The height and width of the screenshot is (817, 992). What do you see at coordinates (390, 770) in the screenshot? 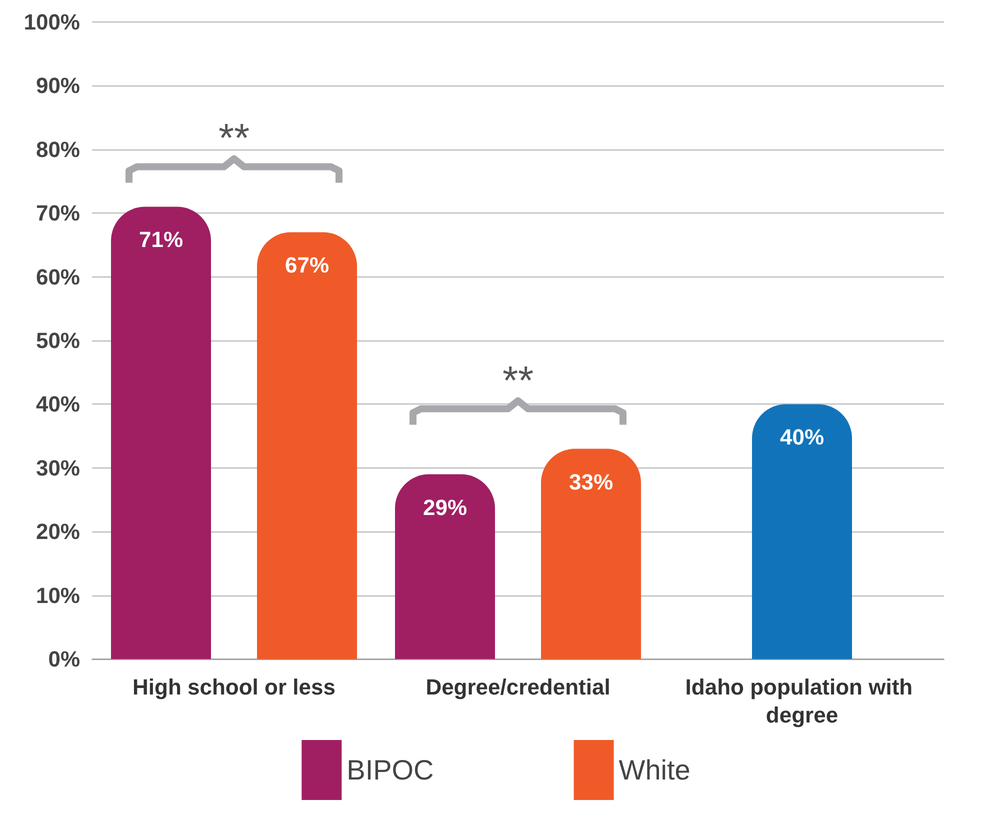
I see `legend-label: BIPOC` at bounding box center [390, 770].